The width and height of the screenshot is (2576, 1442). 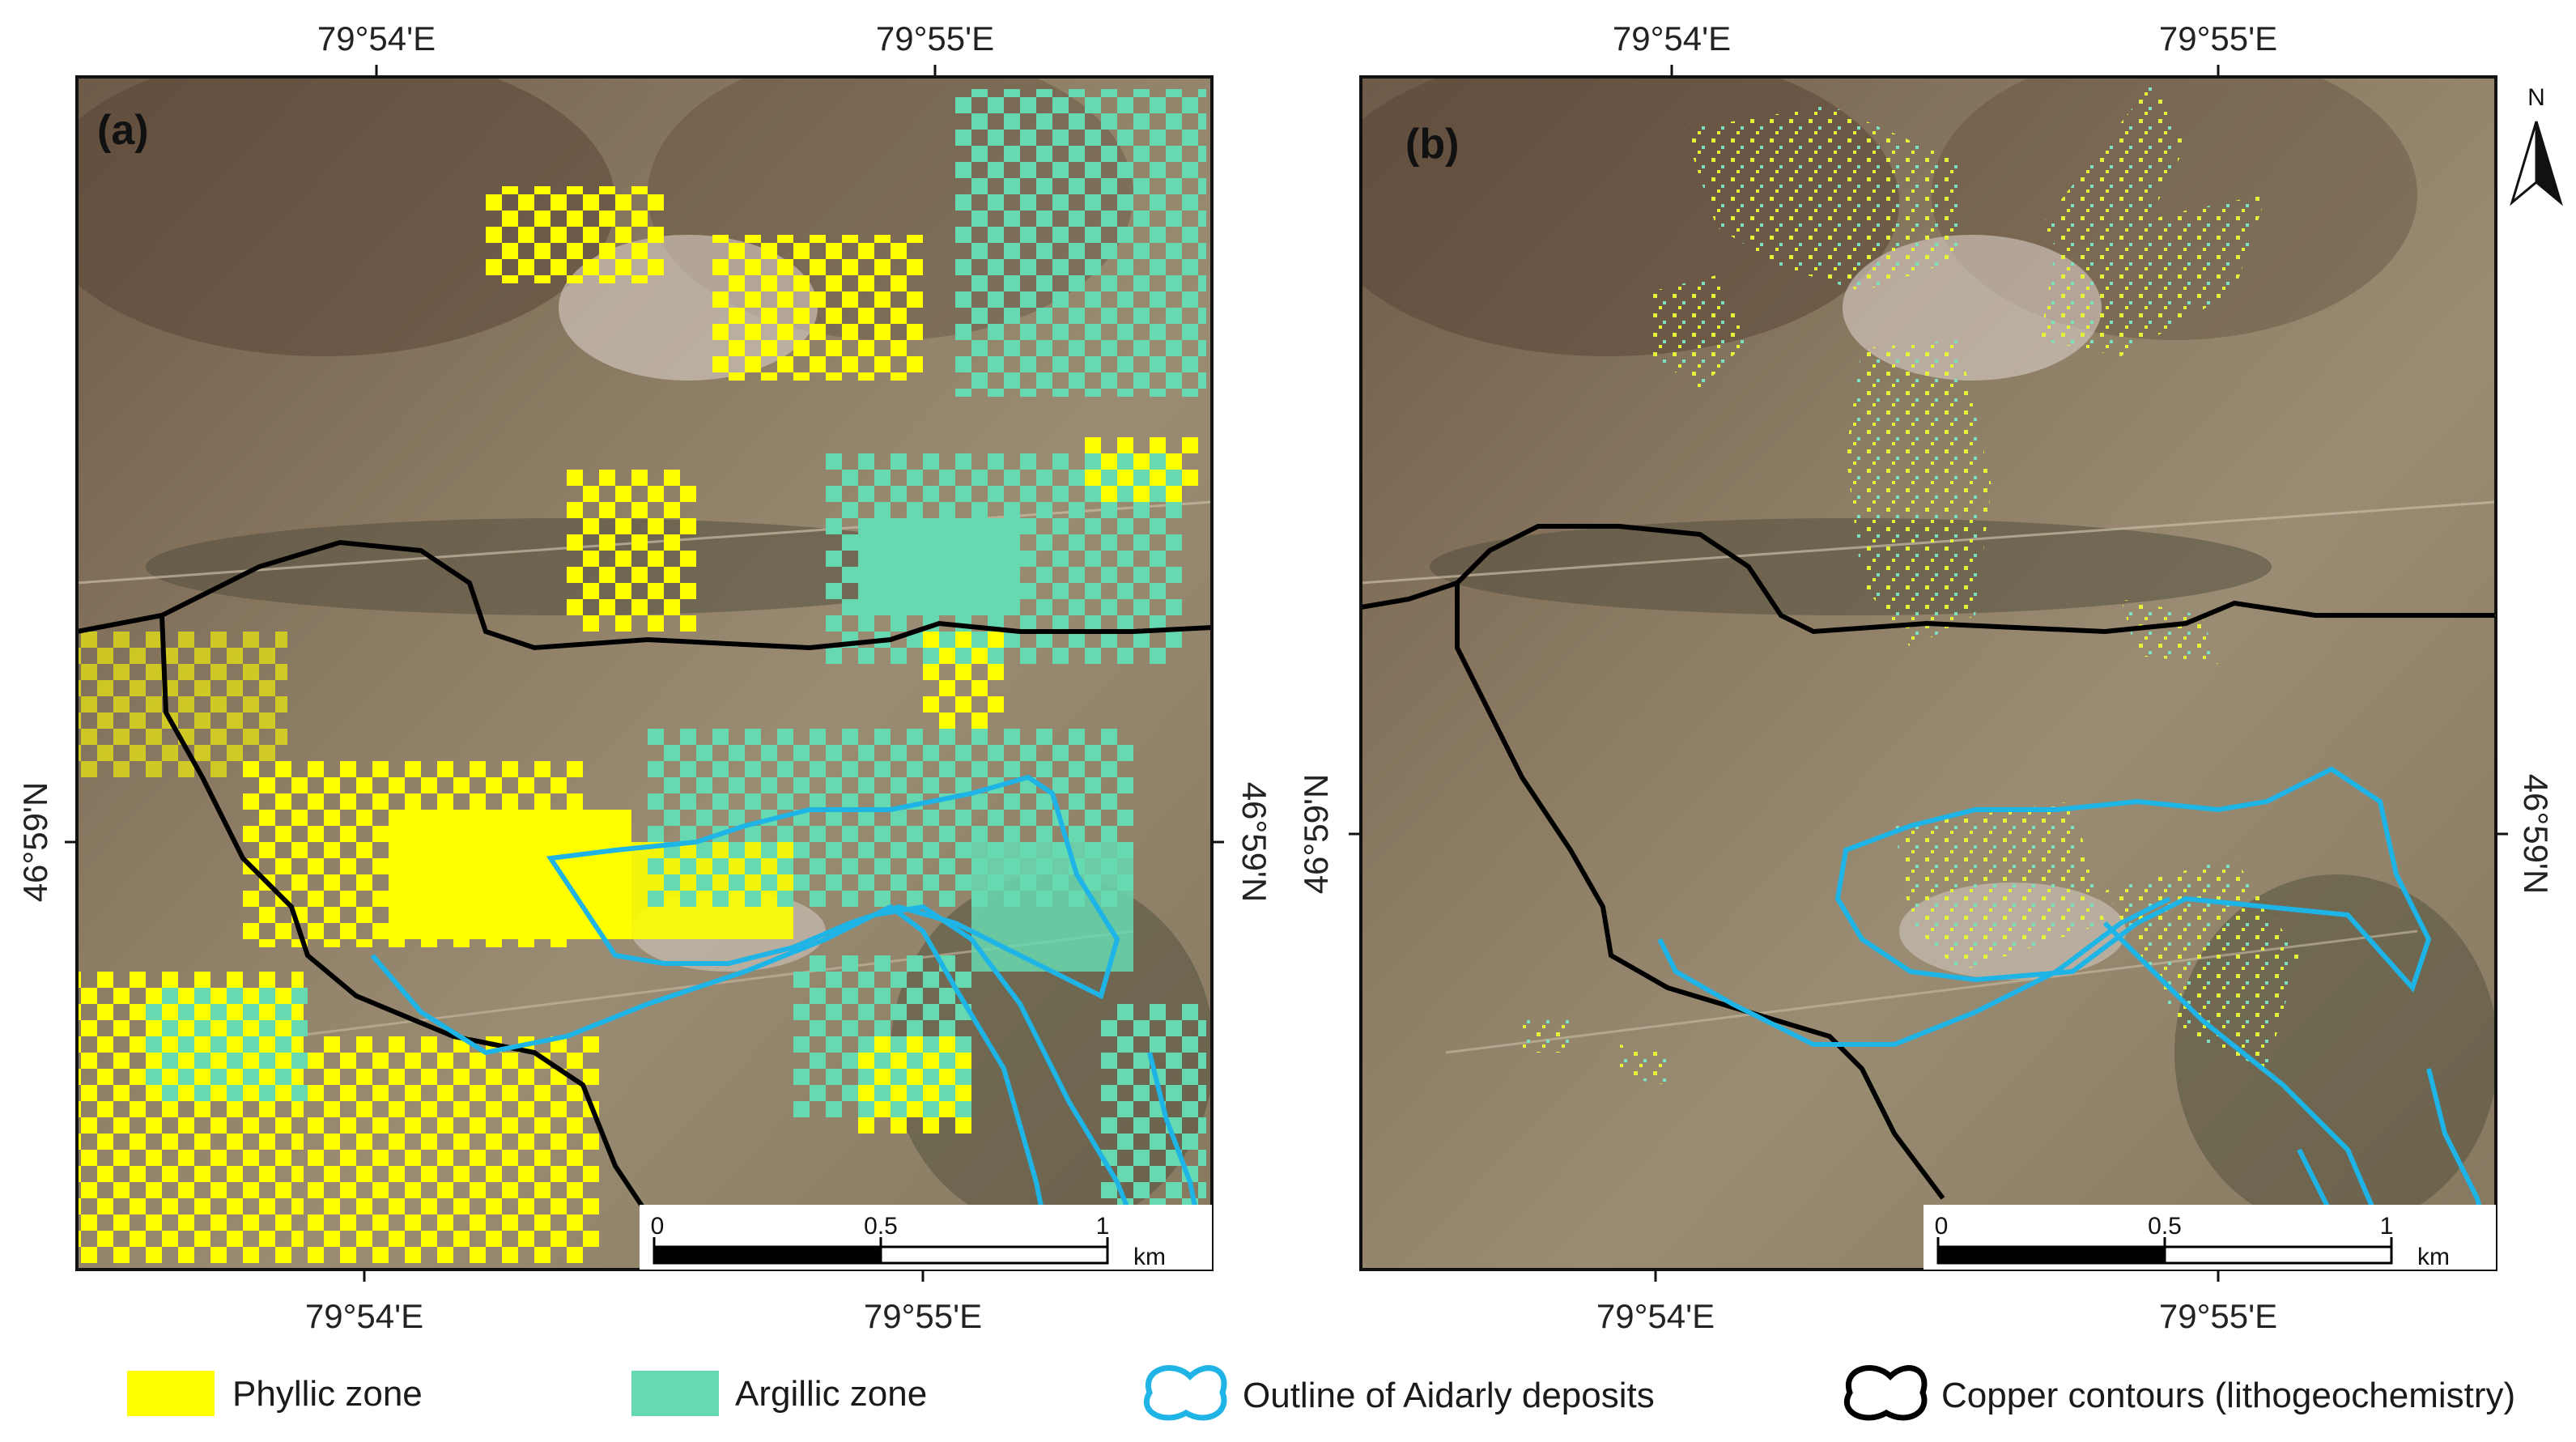 What do you see at coordinates (675, 1393) in the screenshot?
I see `argillic-swatch` at bounding box center [675, 1393].